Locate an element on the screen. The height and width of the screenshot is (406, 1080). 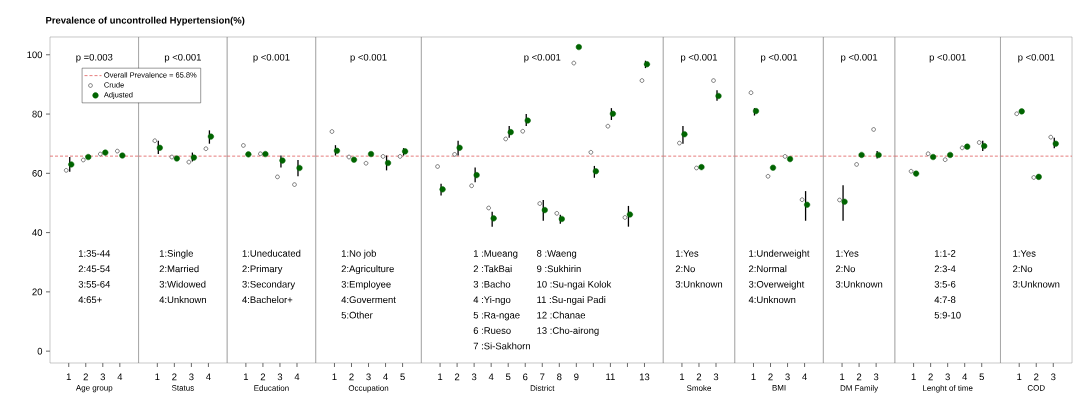
annotation: 11 :Su-ngai Padi is located at coordinates (571, 300).